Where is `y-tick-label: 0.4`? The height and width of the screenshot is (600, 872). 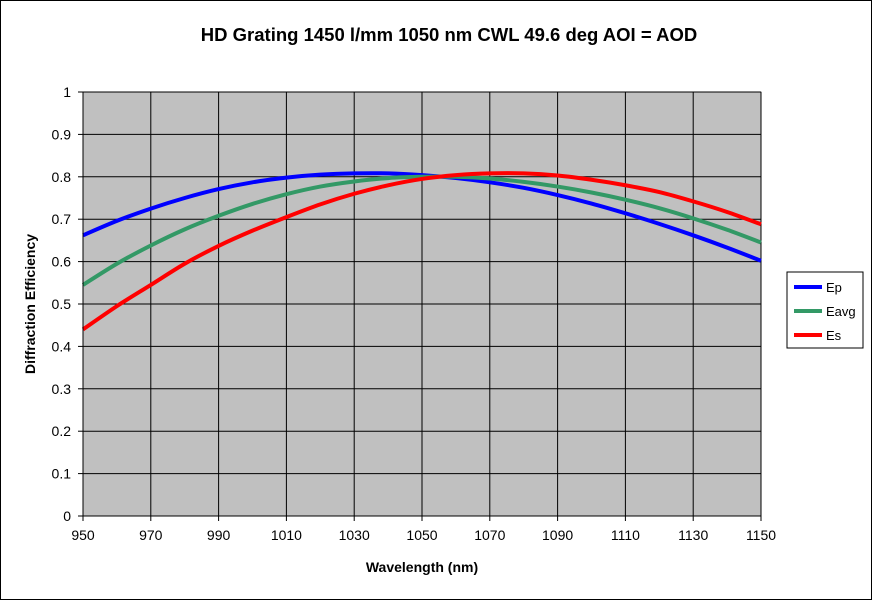
y-tick-label: 0.4 is located at coordinates (62, 346).